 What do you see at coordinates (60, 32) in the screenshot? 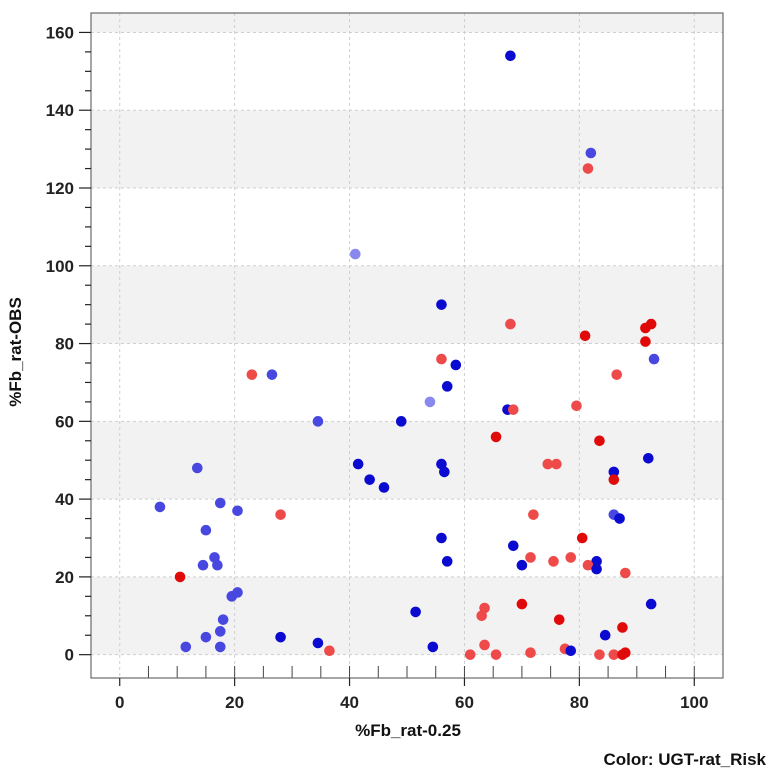
I see `tick-label-y-160: 160` at bounding box center [60, 32].